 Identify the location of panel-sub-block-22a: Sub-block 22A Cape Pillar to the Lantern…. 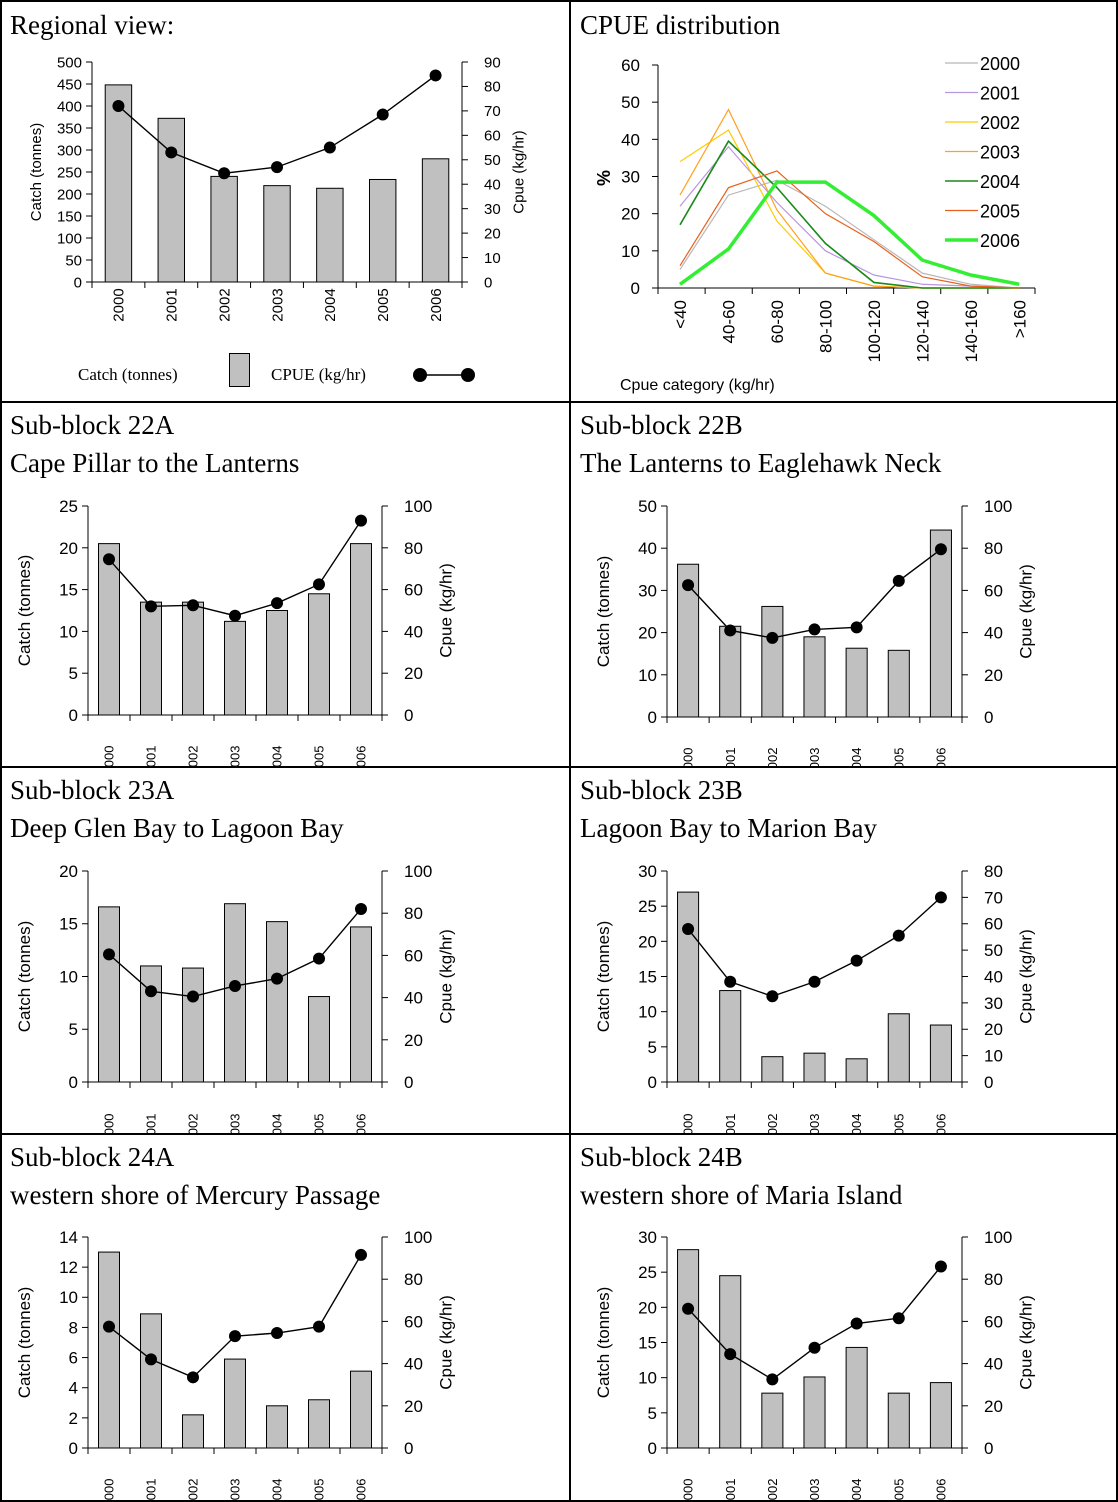
(285, 584).